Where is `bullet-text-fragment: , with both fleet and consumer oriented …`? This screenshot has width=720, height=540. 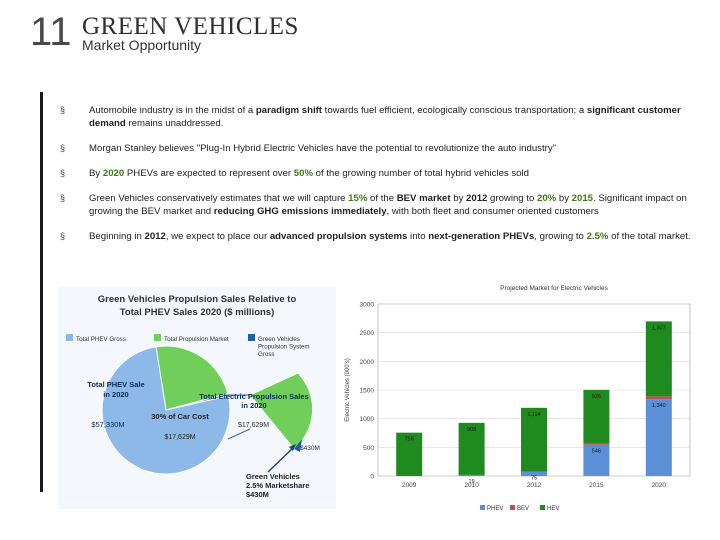 bullet-text-fragment: , with both fleet and consumer oriented … is located at coordinates (492, 211).